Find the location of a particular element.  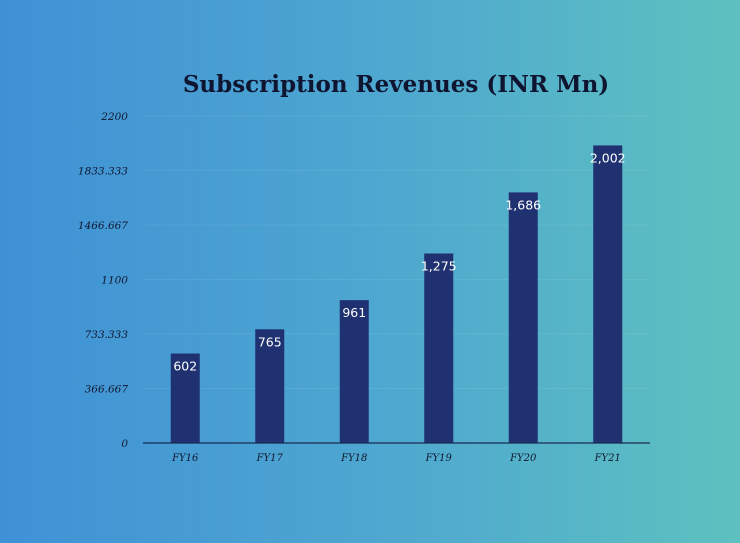

y-tick-label: 1100 is located at coordinates (114, 281).